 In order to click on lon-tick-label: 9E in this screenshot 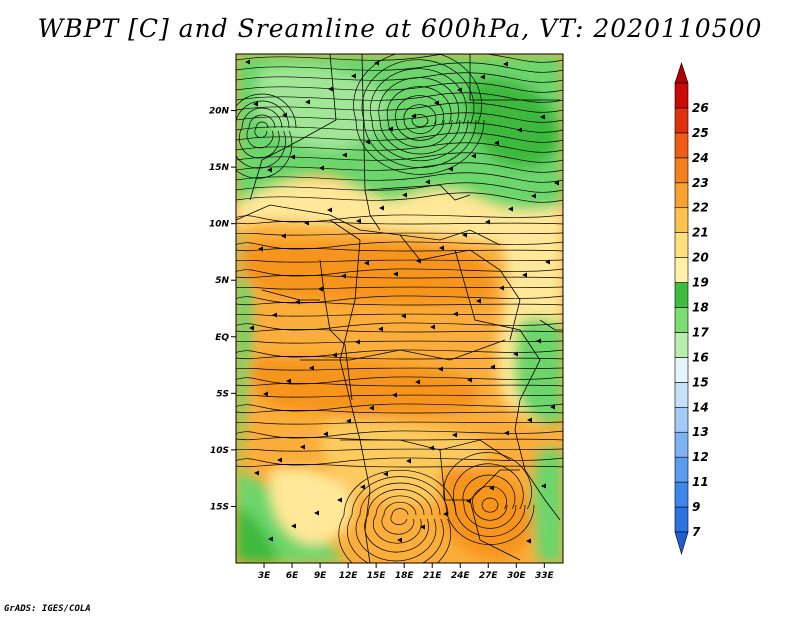, I will do `click(320, 576)`.